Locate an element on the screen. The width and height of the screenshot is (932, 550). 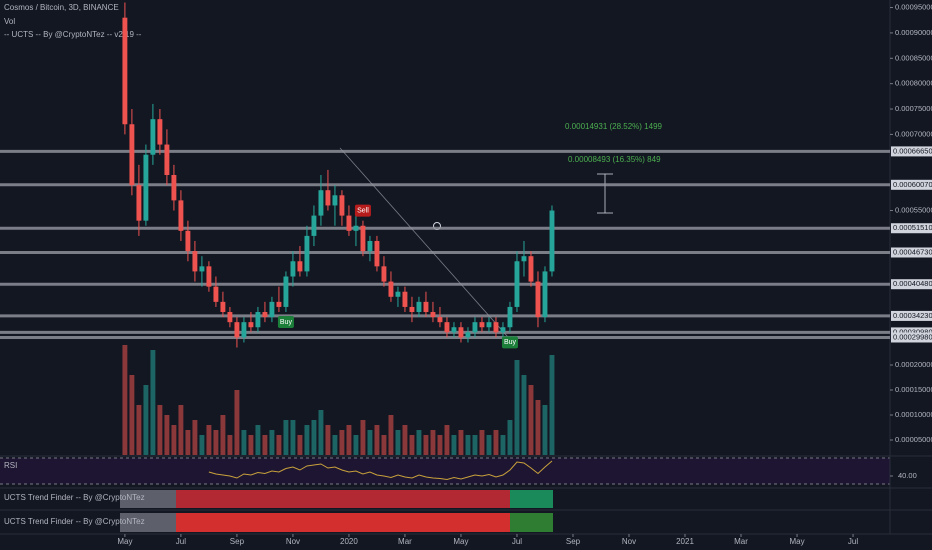
y-tick-label: 0.00075000 is located at coordinates (913, 108).